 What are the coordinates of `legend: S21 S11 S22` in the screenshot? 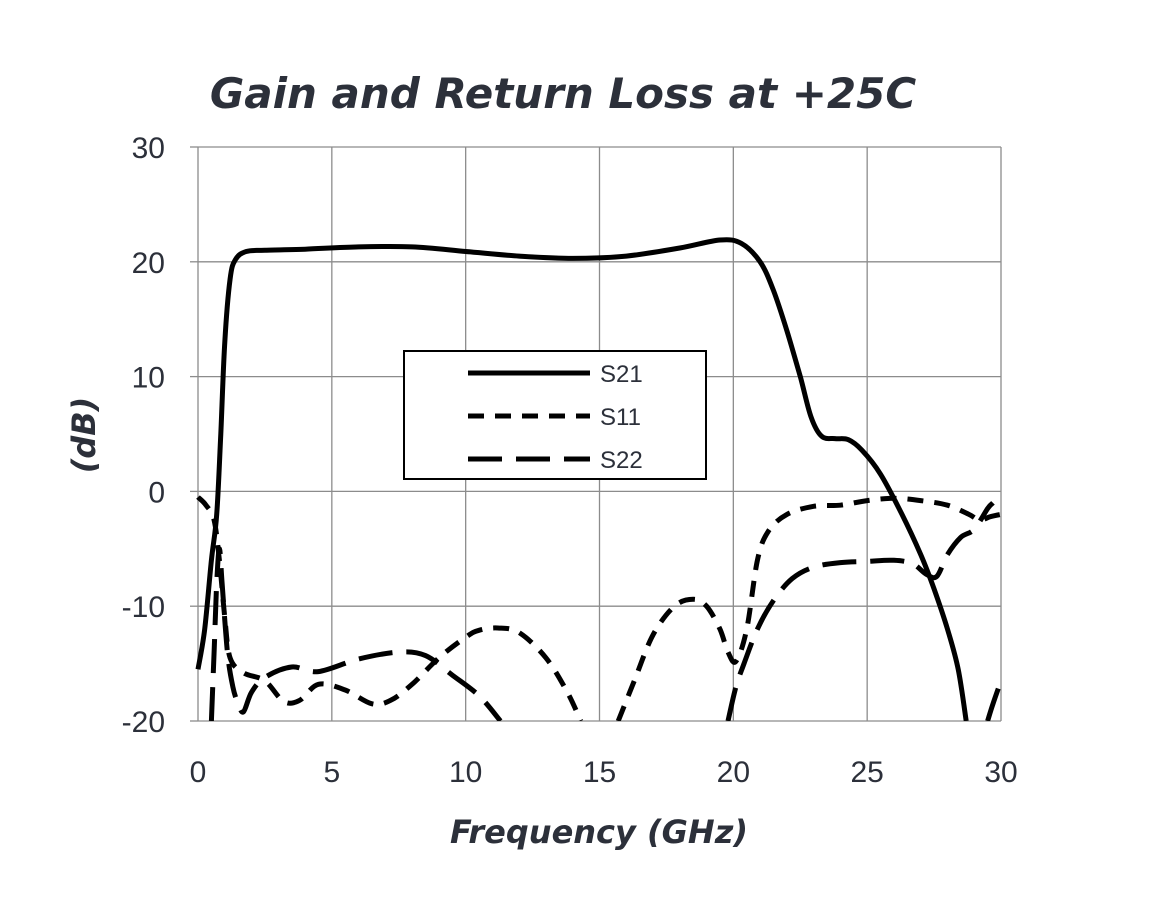 It's located at (555, 415).